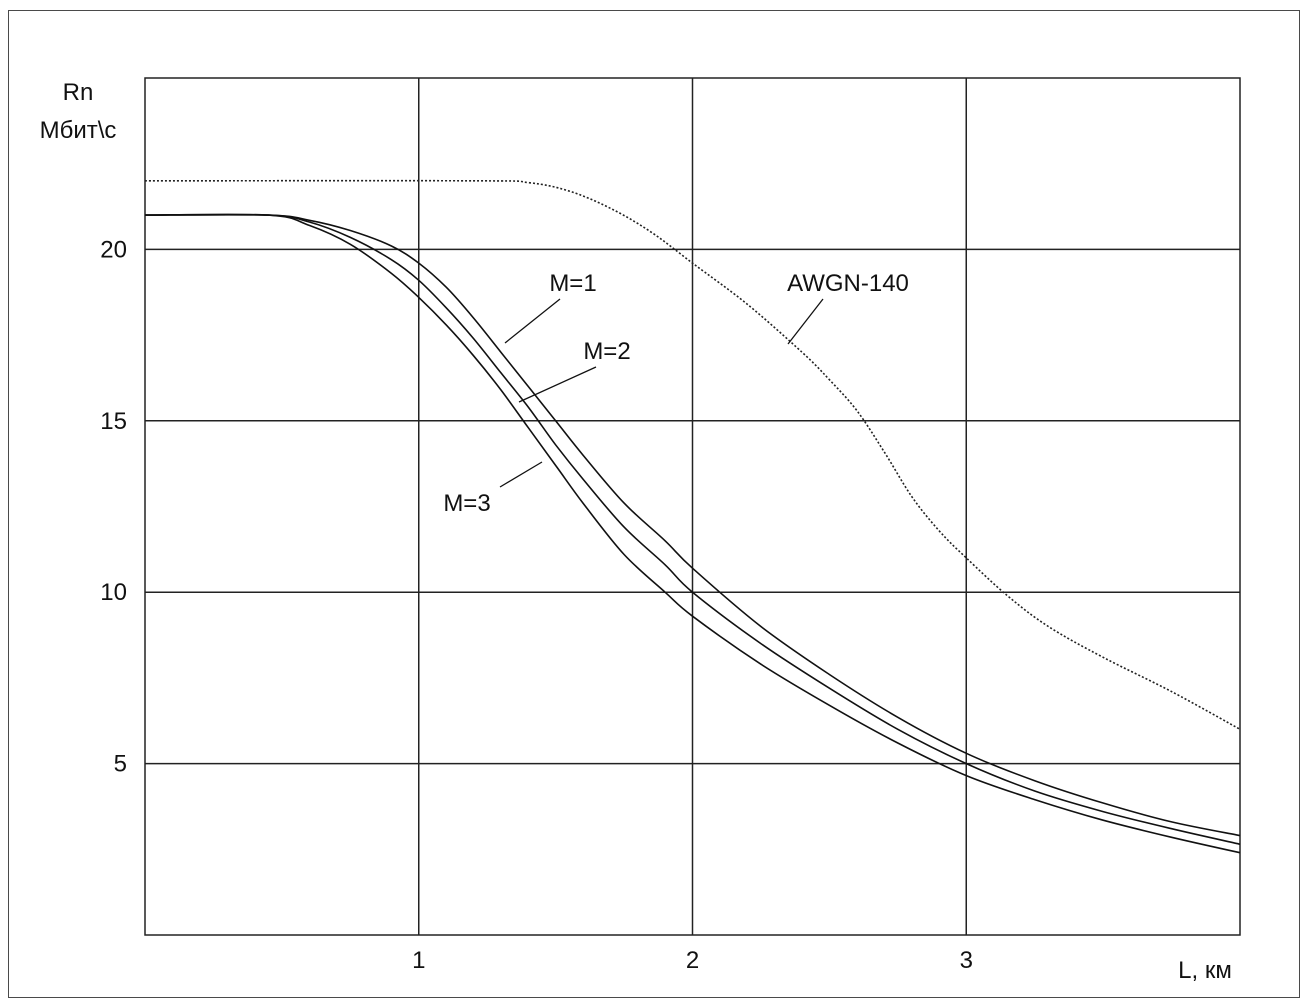  Describe the element at coordinates (532, 321) in the screenshot. I see `leader-m1` at that location.